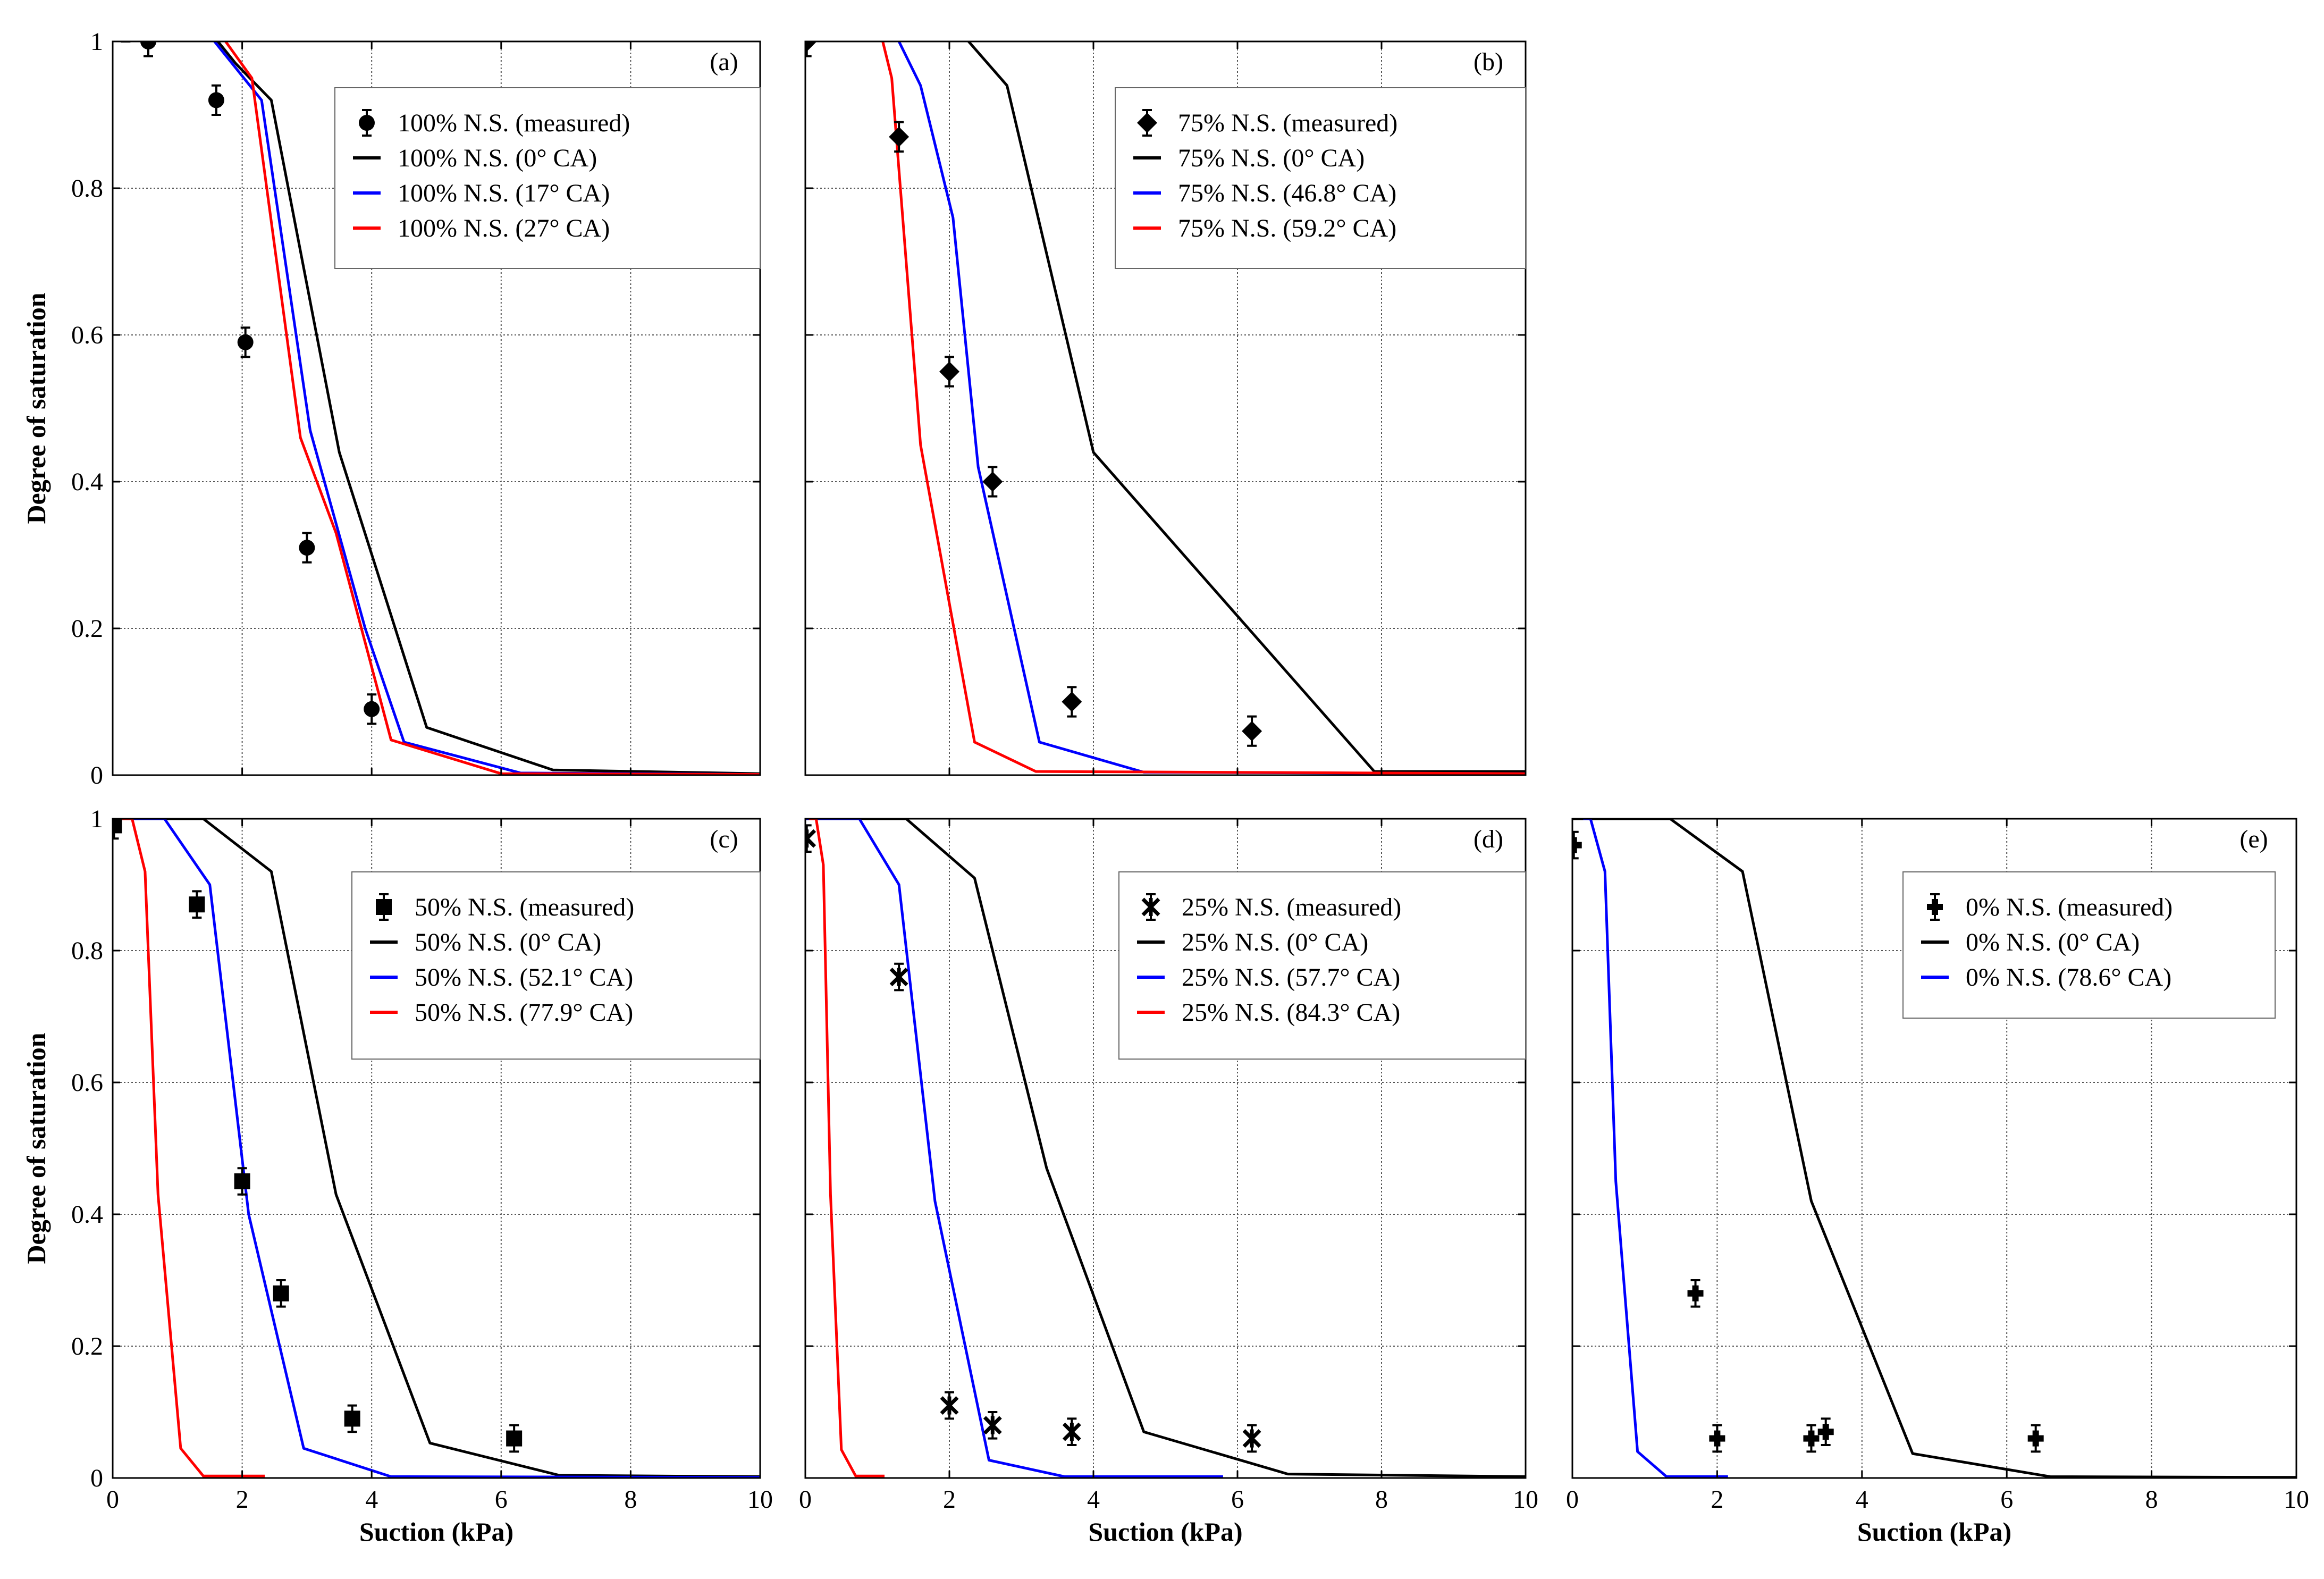 This screenshot has width=2324, height=1579. Describe the element at coordinates (504, 228) in the screenshot. I see `legend-label: 100% N.S. (27° CA)` at that location.